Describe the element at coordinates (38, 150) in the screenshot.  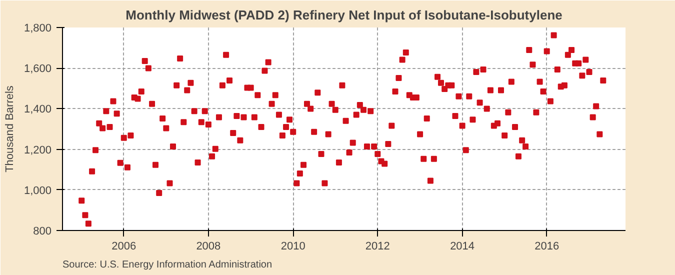
I see `y-tick-label: 1,200` at that location.